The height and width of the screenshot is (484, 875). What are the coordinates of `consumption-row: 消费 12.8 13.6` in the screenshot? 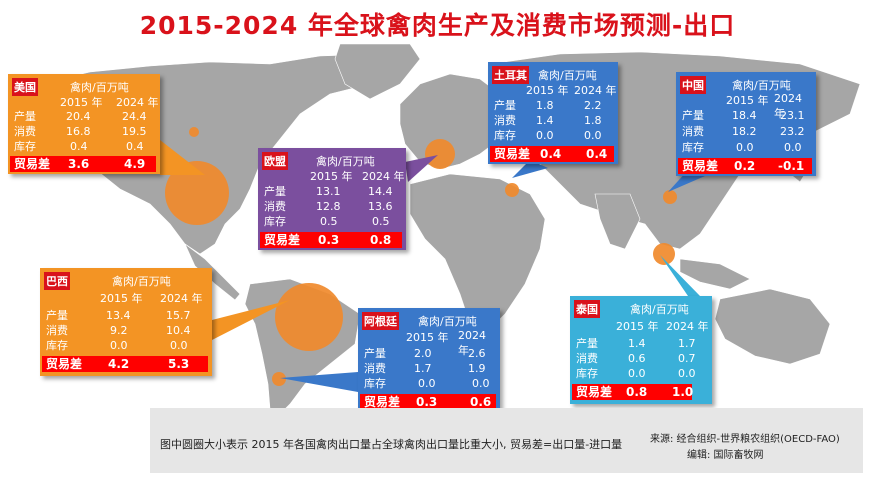 It's located at (328, 206).